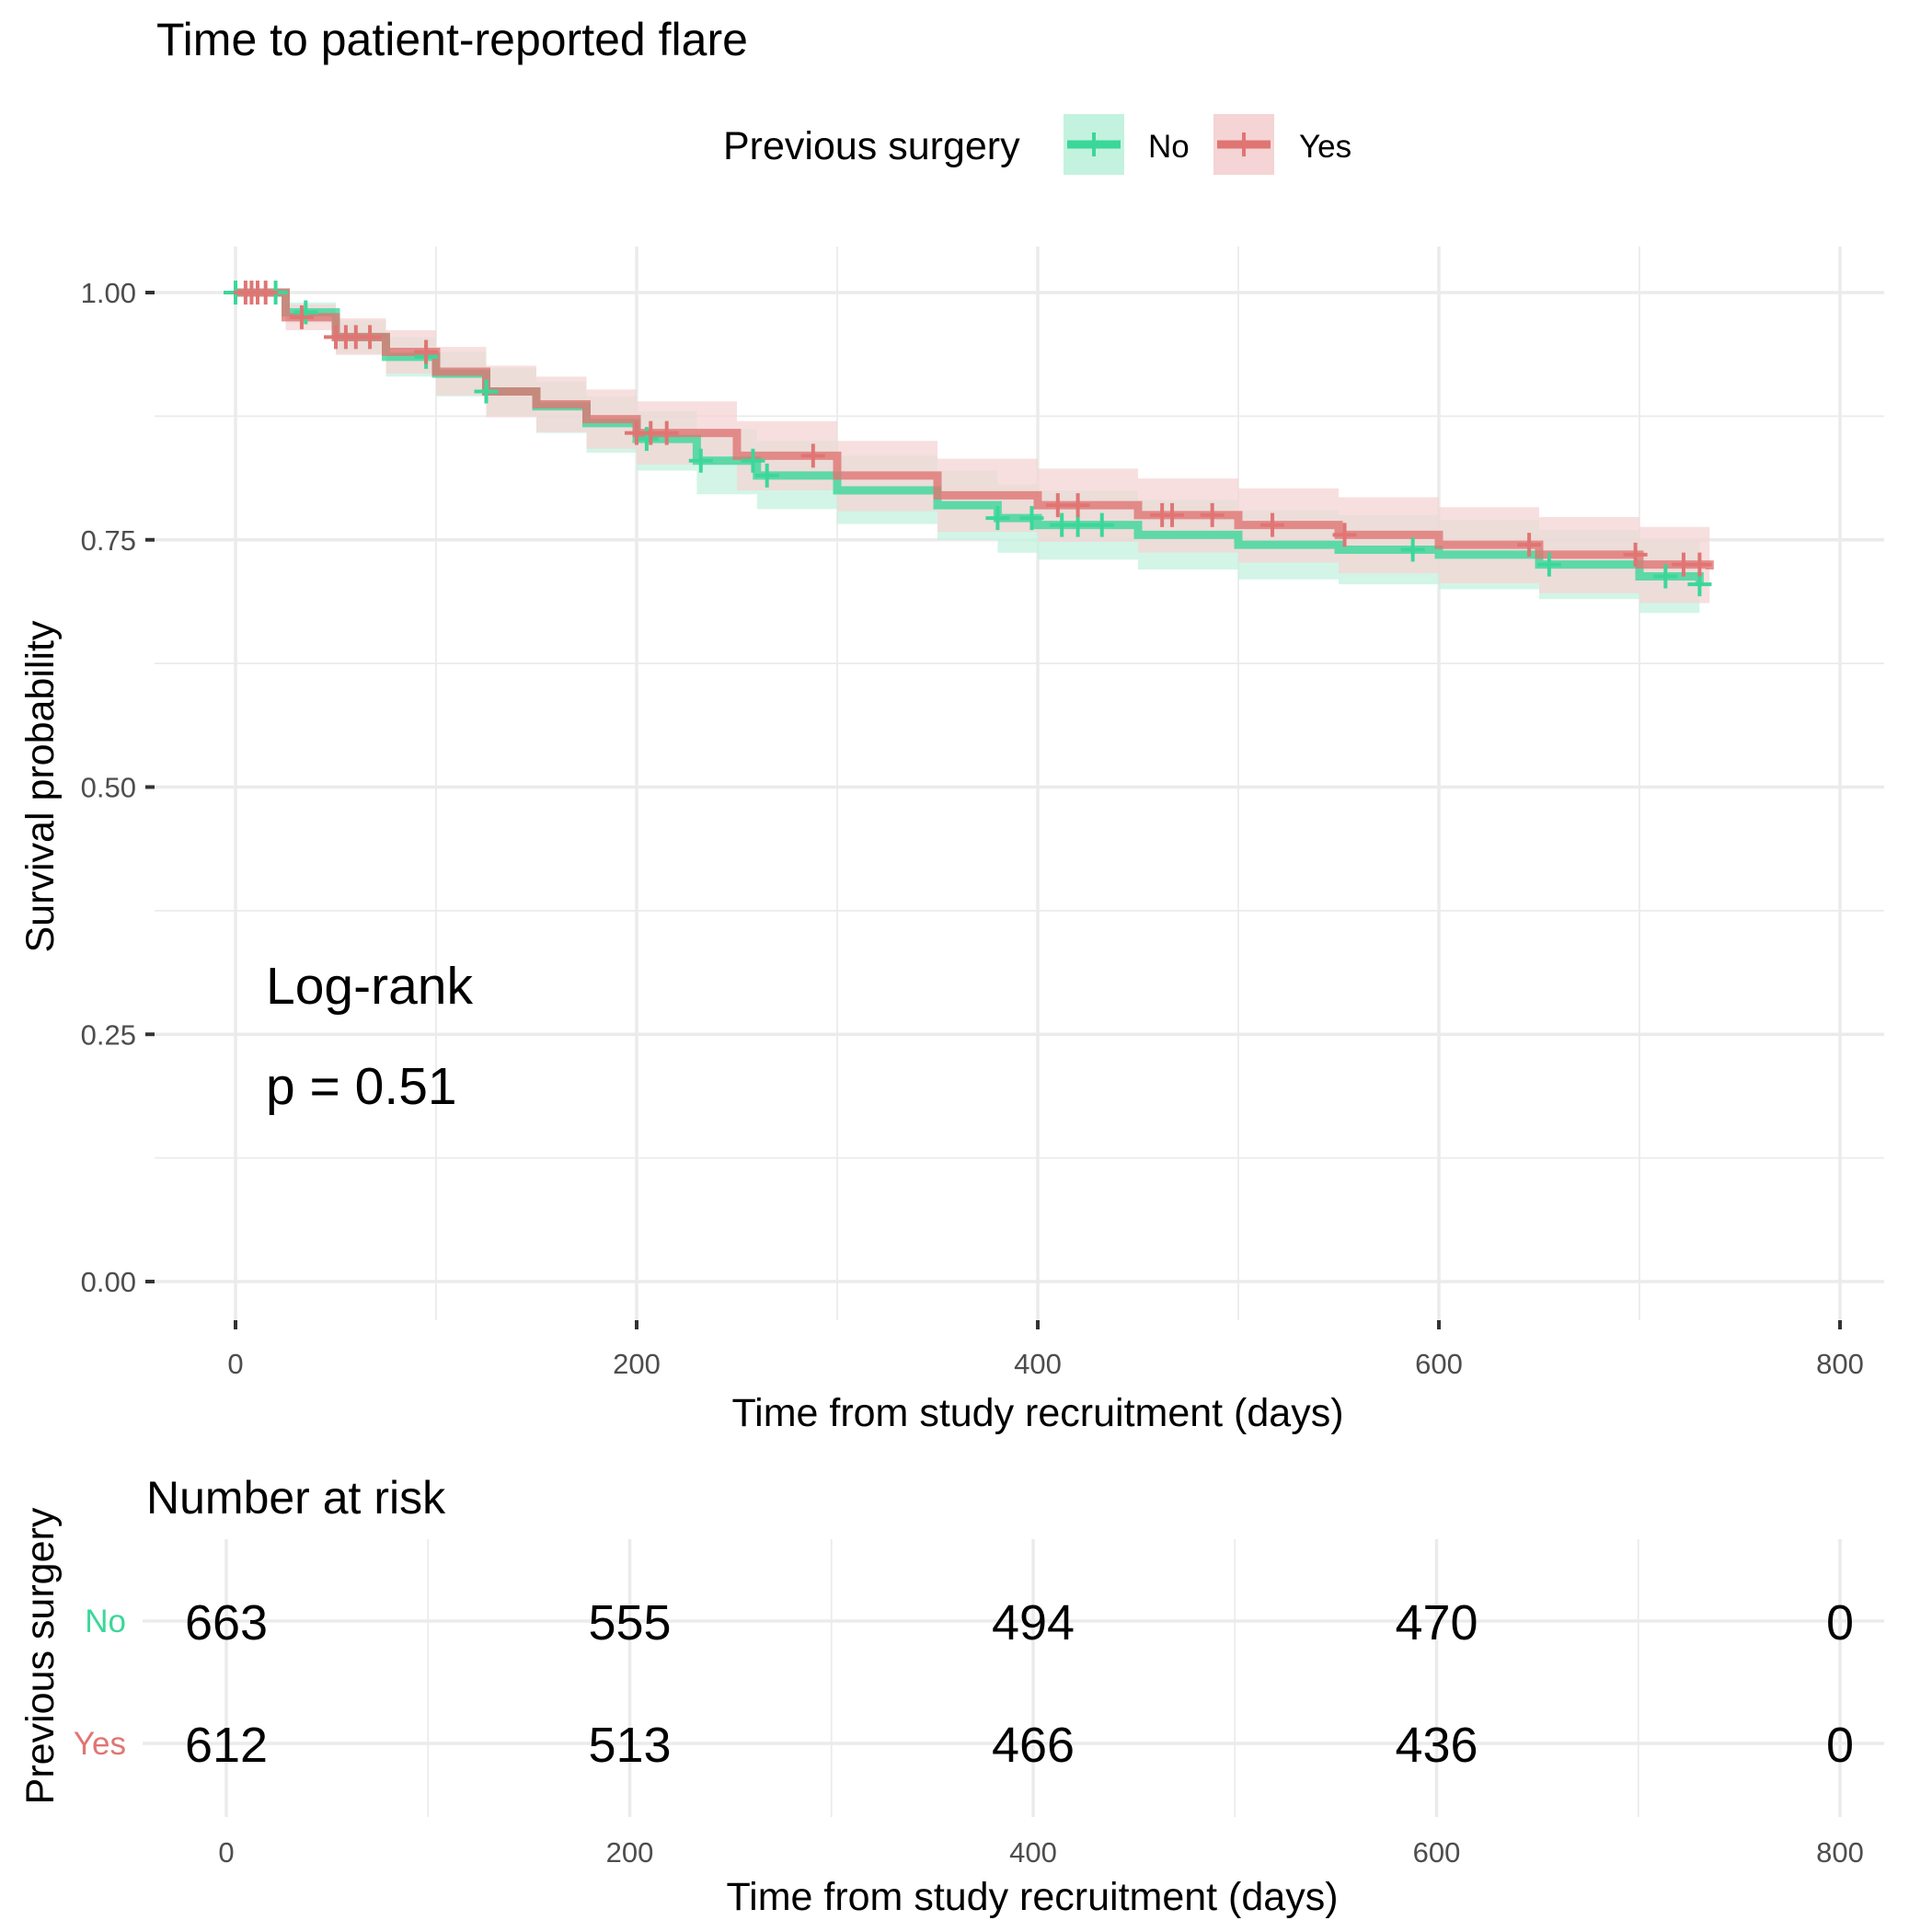 Image resolution: width=1932 pixels, height=1932 pixels. I want to click on x-axis: 0 200 400 600 800, so click(1045, 1350).